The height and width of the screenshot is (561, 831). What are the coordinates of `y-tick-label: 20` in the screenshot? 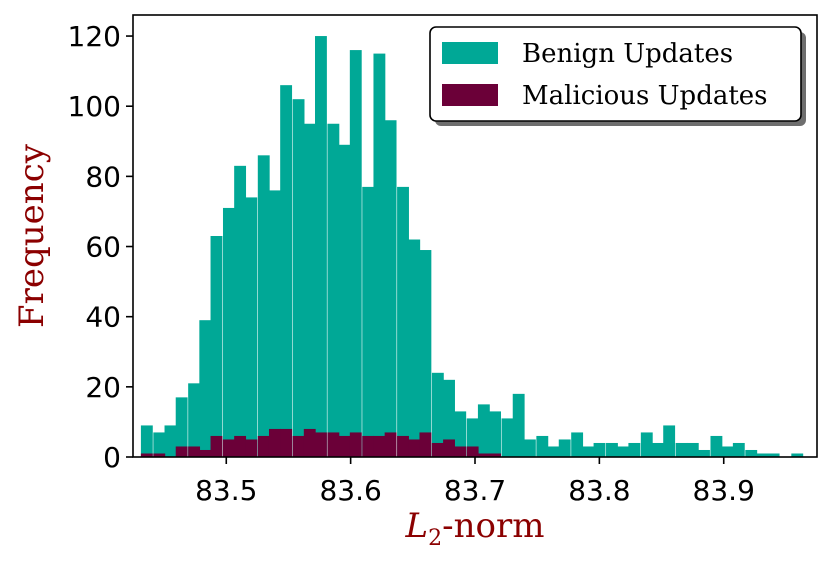 It's located at (103, 387).